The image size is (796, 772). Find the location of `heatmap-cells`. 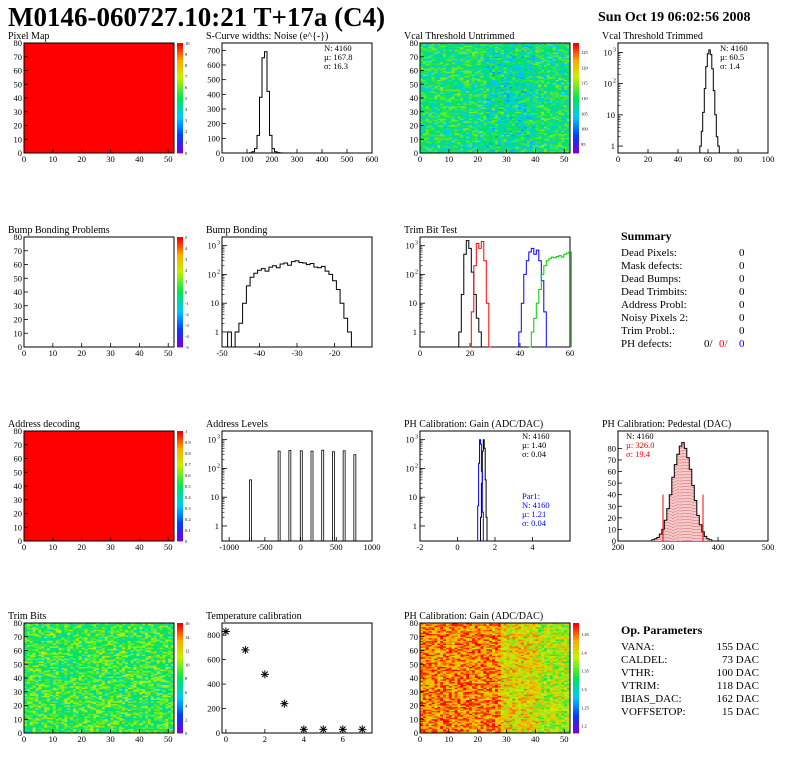

heatmap-cells is located at coordinates (495, 678).